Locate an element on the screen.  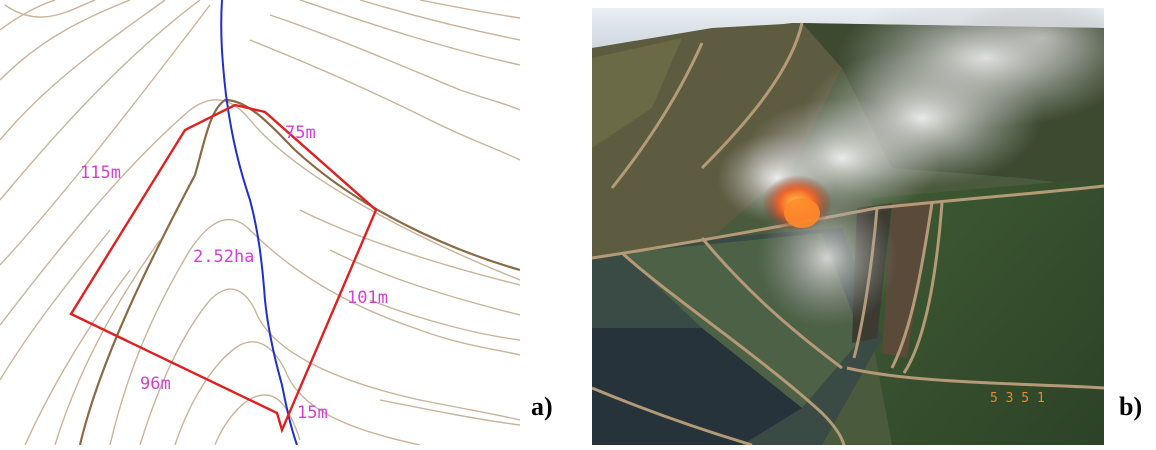
side-label-101m: 101m is located at coordinates (367, 298).